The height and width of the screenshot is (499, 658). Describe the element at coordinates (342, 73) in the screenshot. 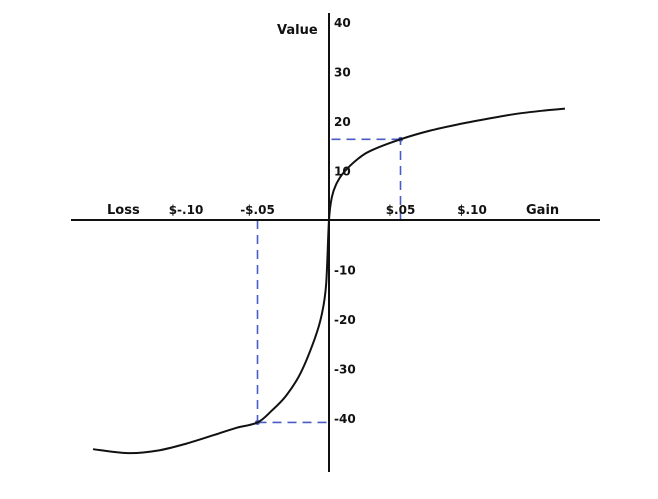

I see `y-tick-label: 30` at that location.